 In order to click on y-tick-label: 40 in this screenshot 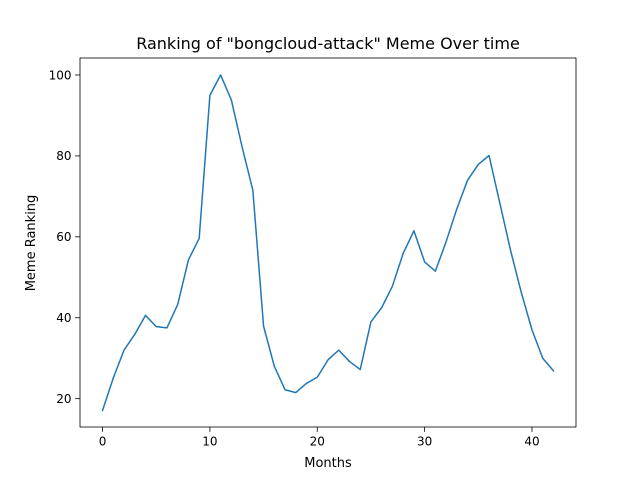, I will do `click(63, 318)`.